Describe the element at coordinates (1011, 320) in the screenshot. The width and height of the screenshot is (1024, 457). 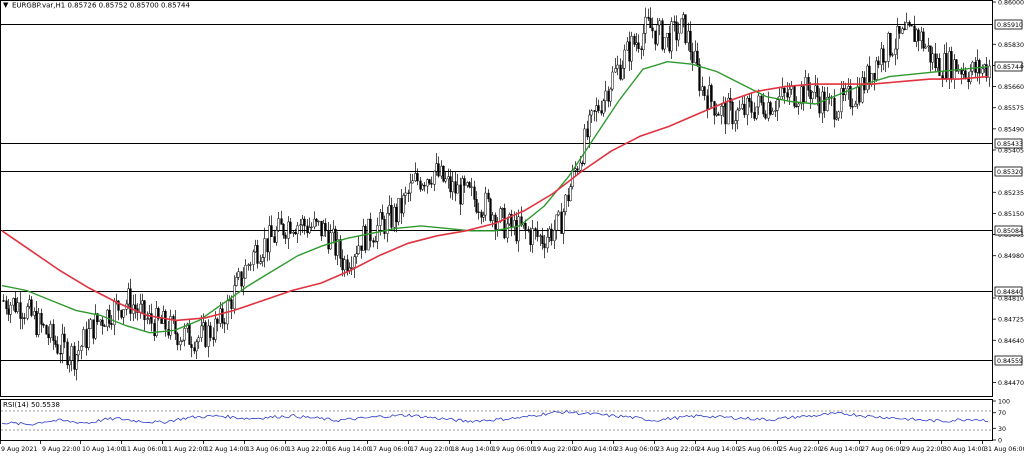
I see `price-tick-label: 0.84725` at that location.